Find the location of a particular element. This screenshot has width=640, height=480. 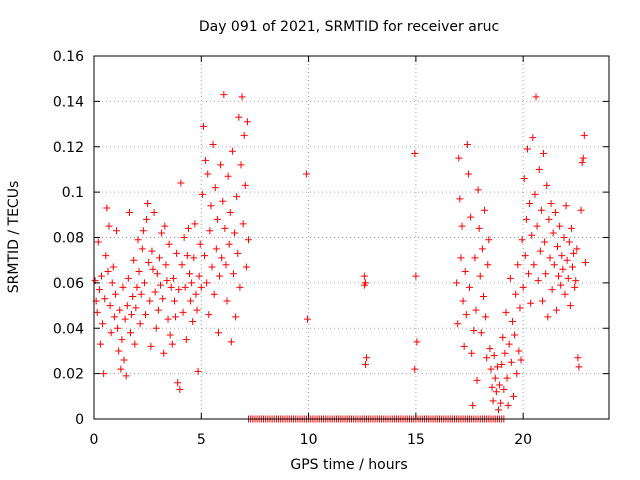

x-axis-label: GPS time / hours is located at coordinates (348, 465).